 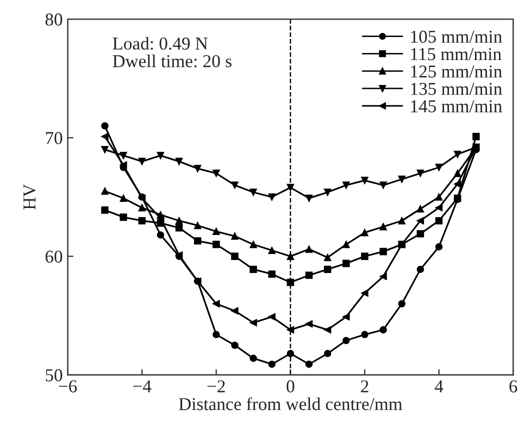 What do you see at coordinates (172, 61) in the screenshot?
I see `annotation: Dwell time: 20 s` at bounding box center [172, 61].